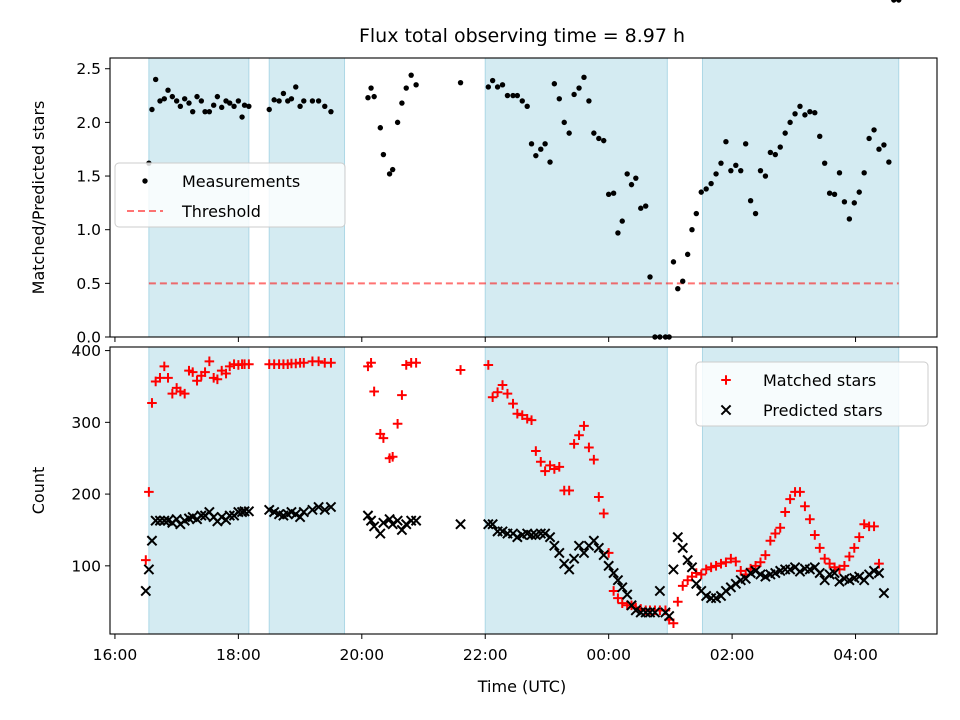  I want to click on x-tick-label-2: 20:00, so click(361, 655).